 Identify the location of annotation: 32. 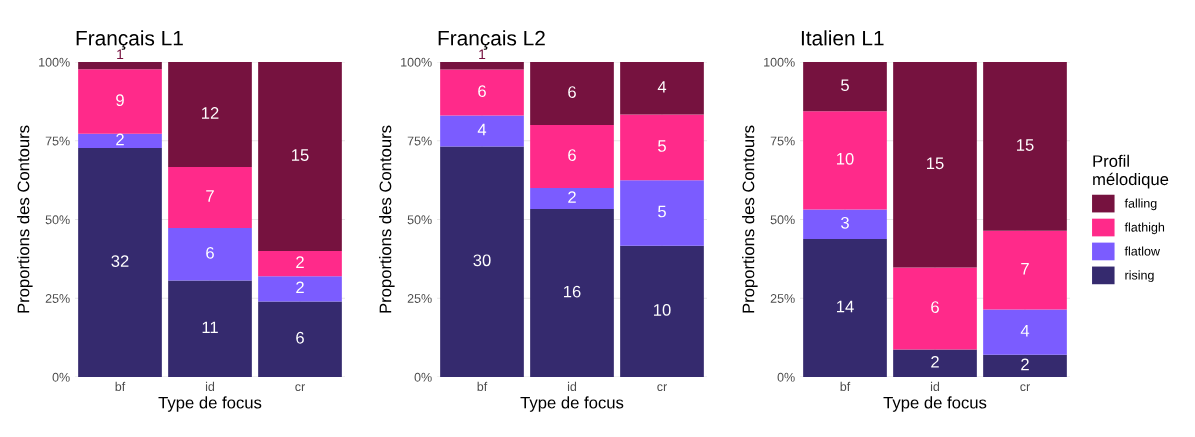
(120, 261).